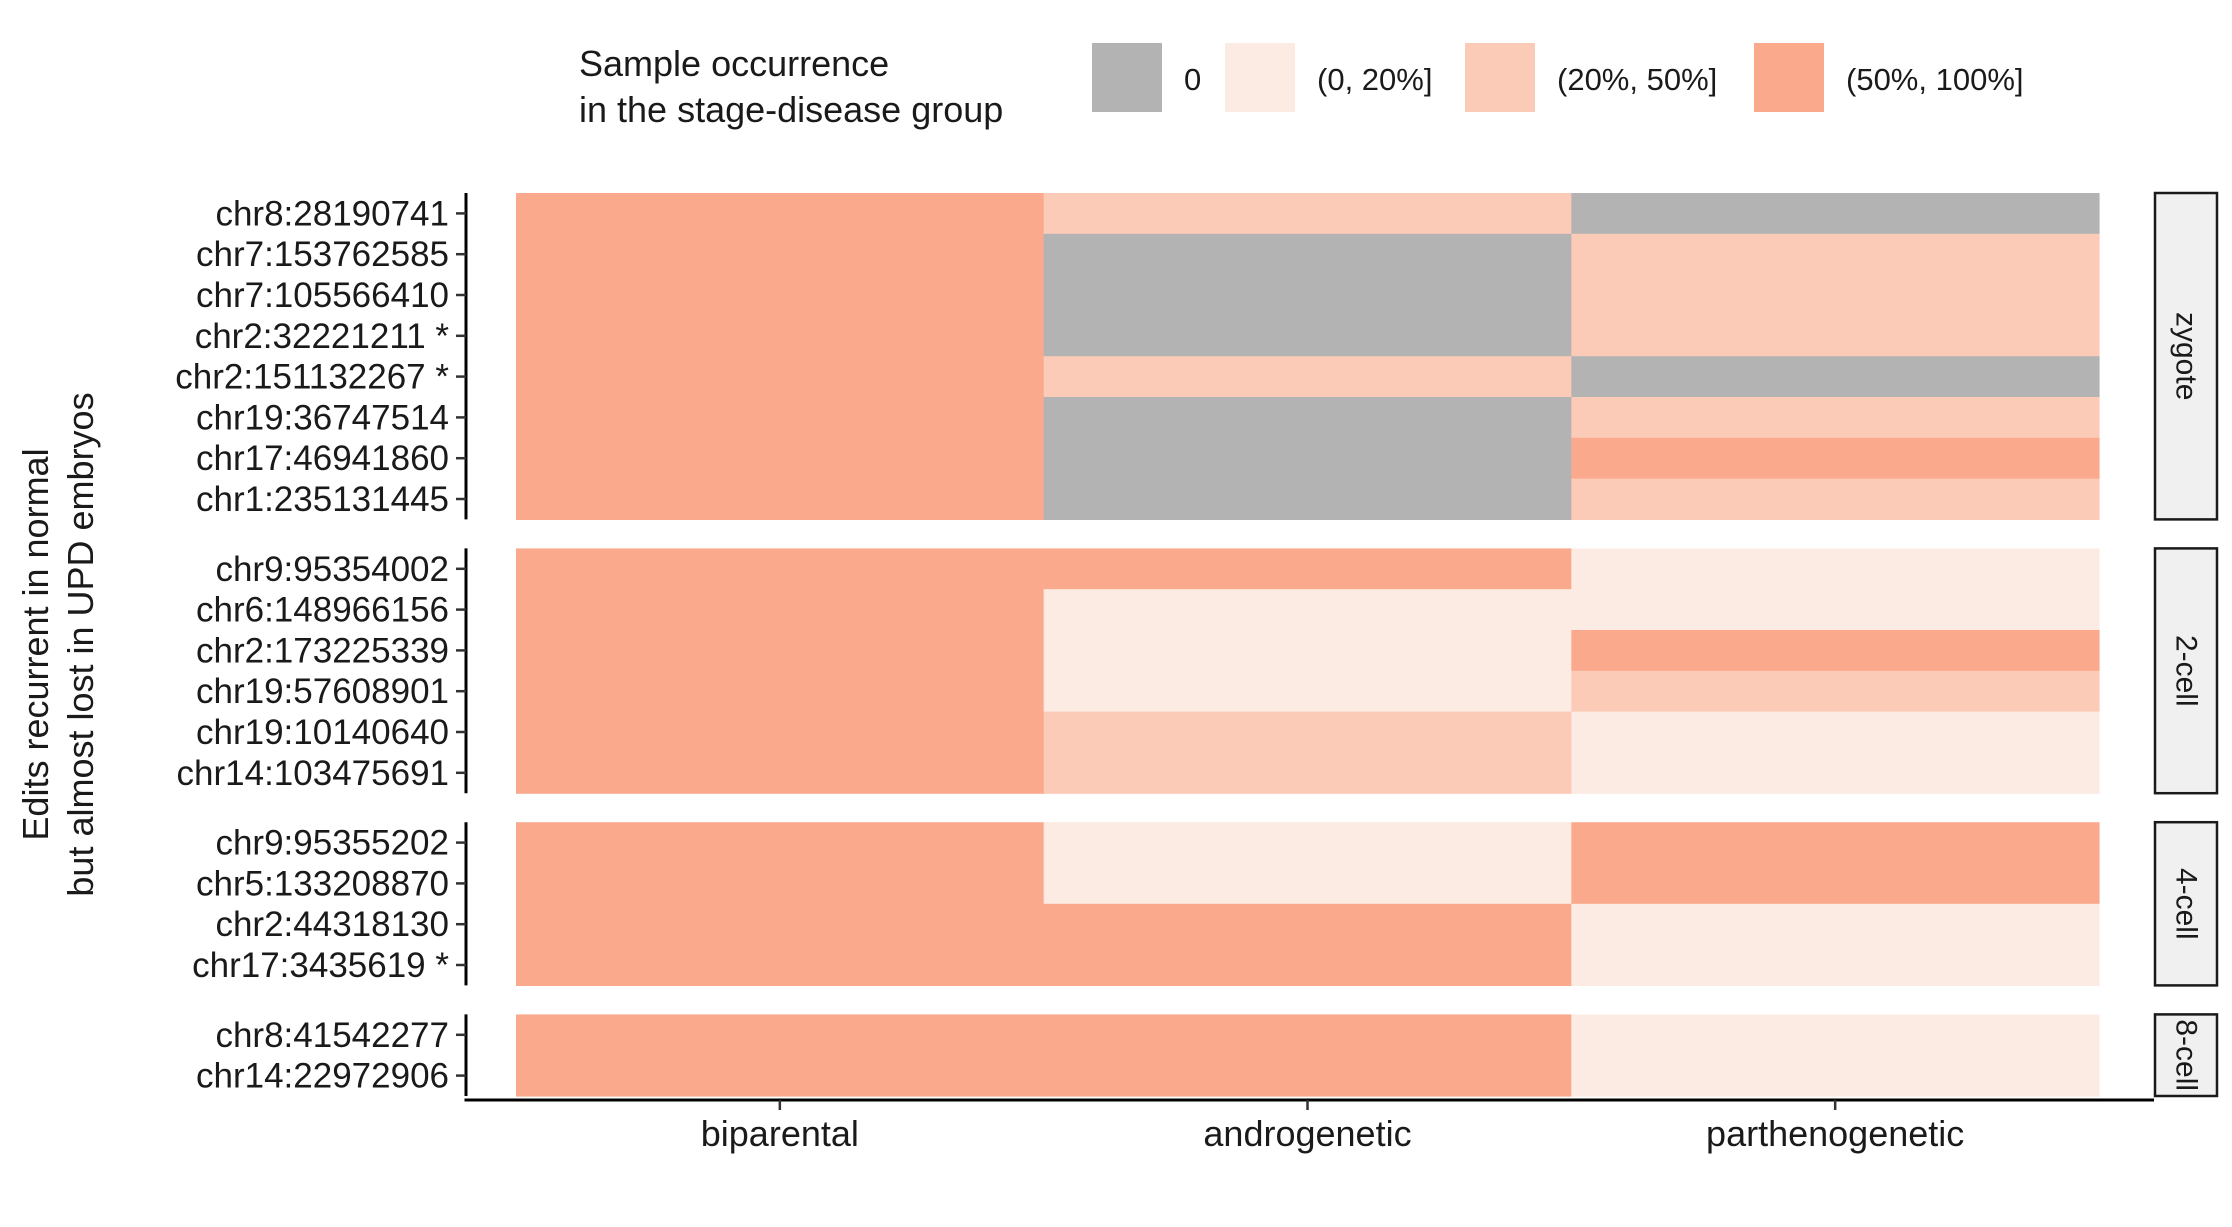  What do you see at coordinates (322, 499) in the screenshot?
I see `y-tick-label: chr1:235131445` at bounding box center [322, 499].